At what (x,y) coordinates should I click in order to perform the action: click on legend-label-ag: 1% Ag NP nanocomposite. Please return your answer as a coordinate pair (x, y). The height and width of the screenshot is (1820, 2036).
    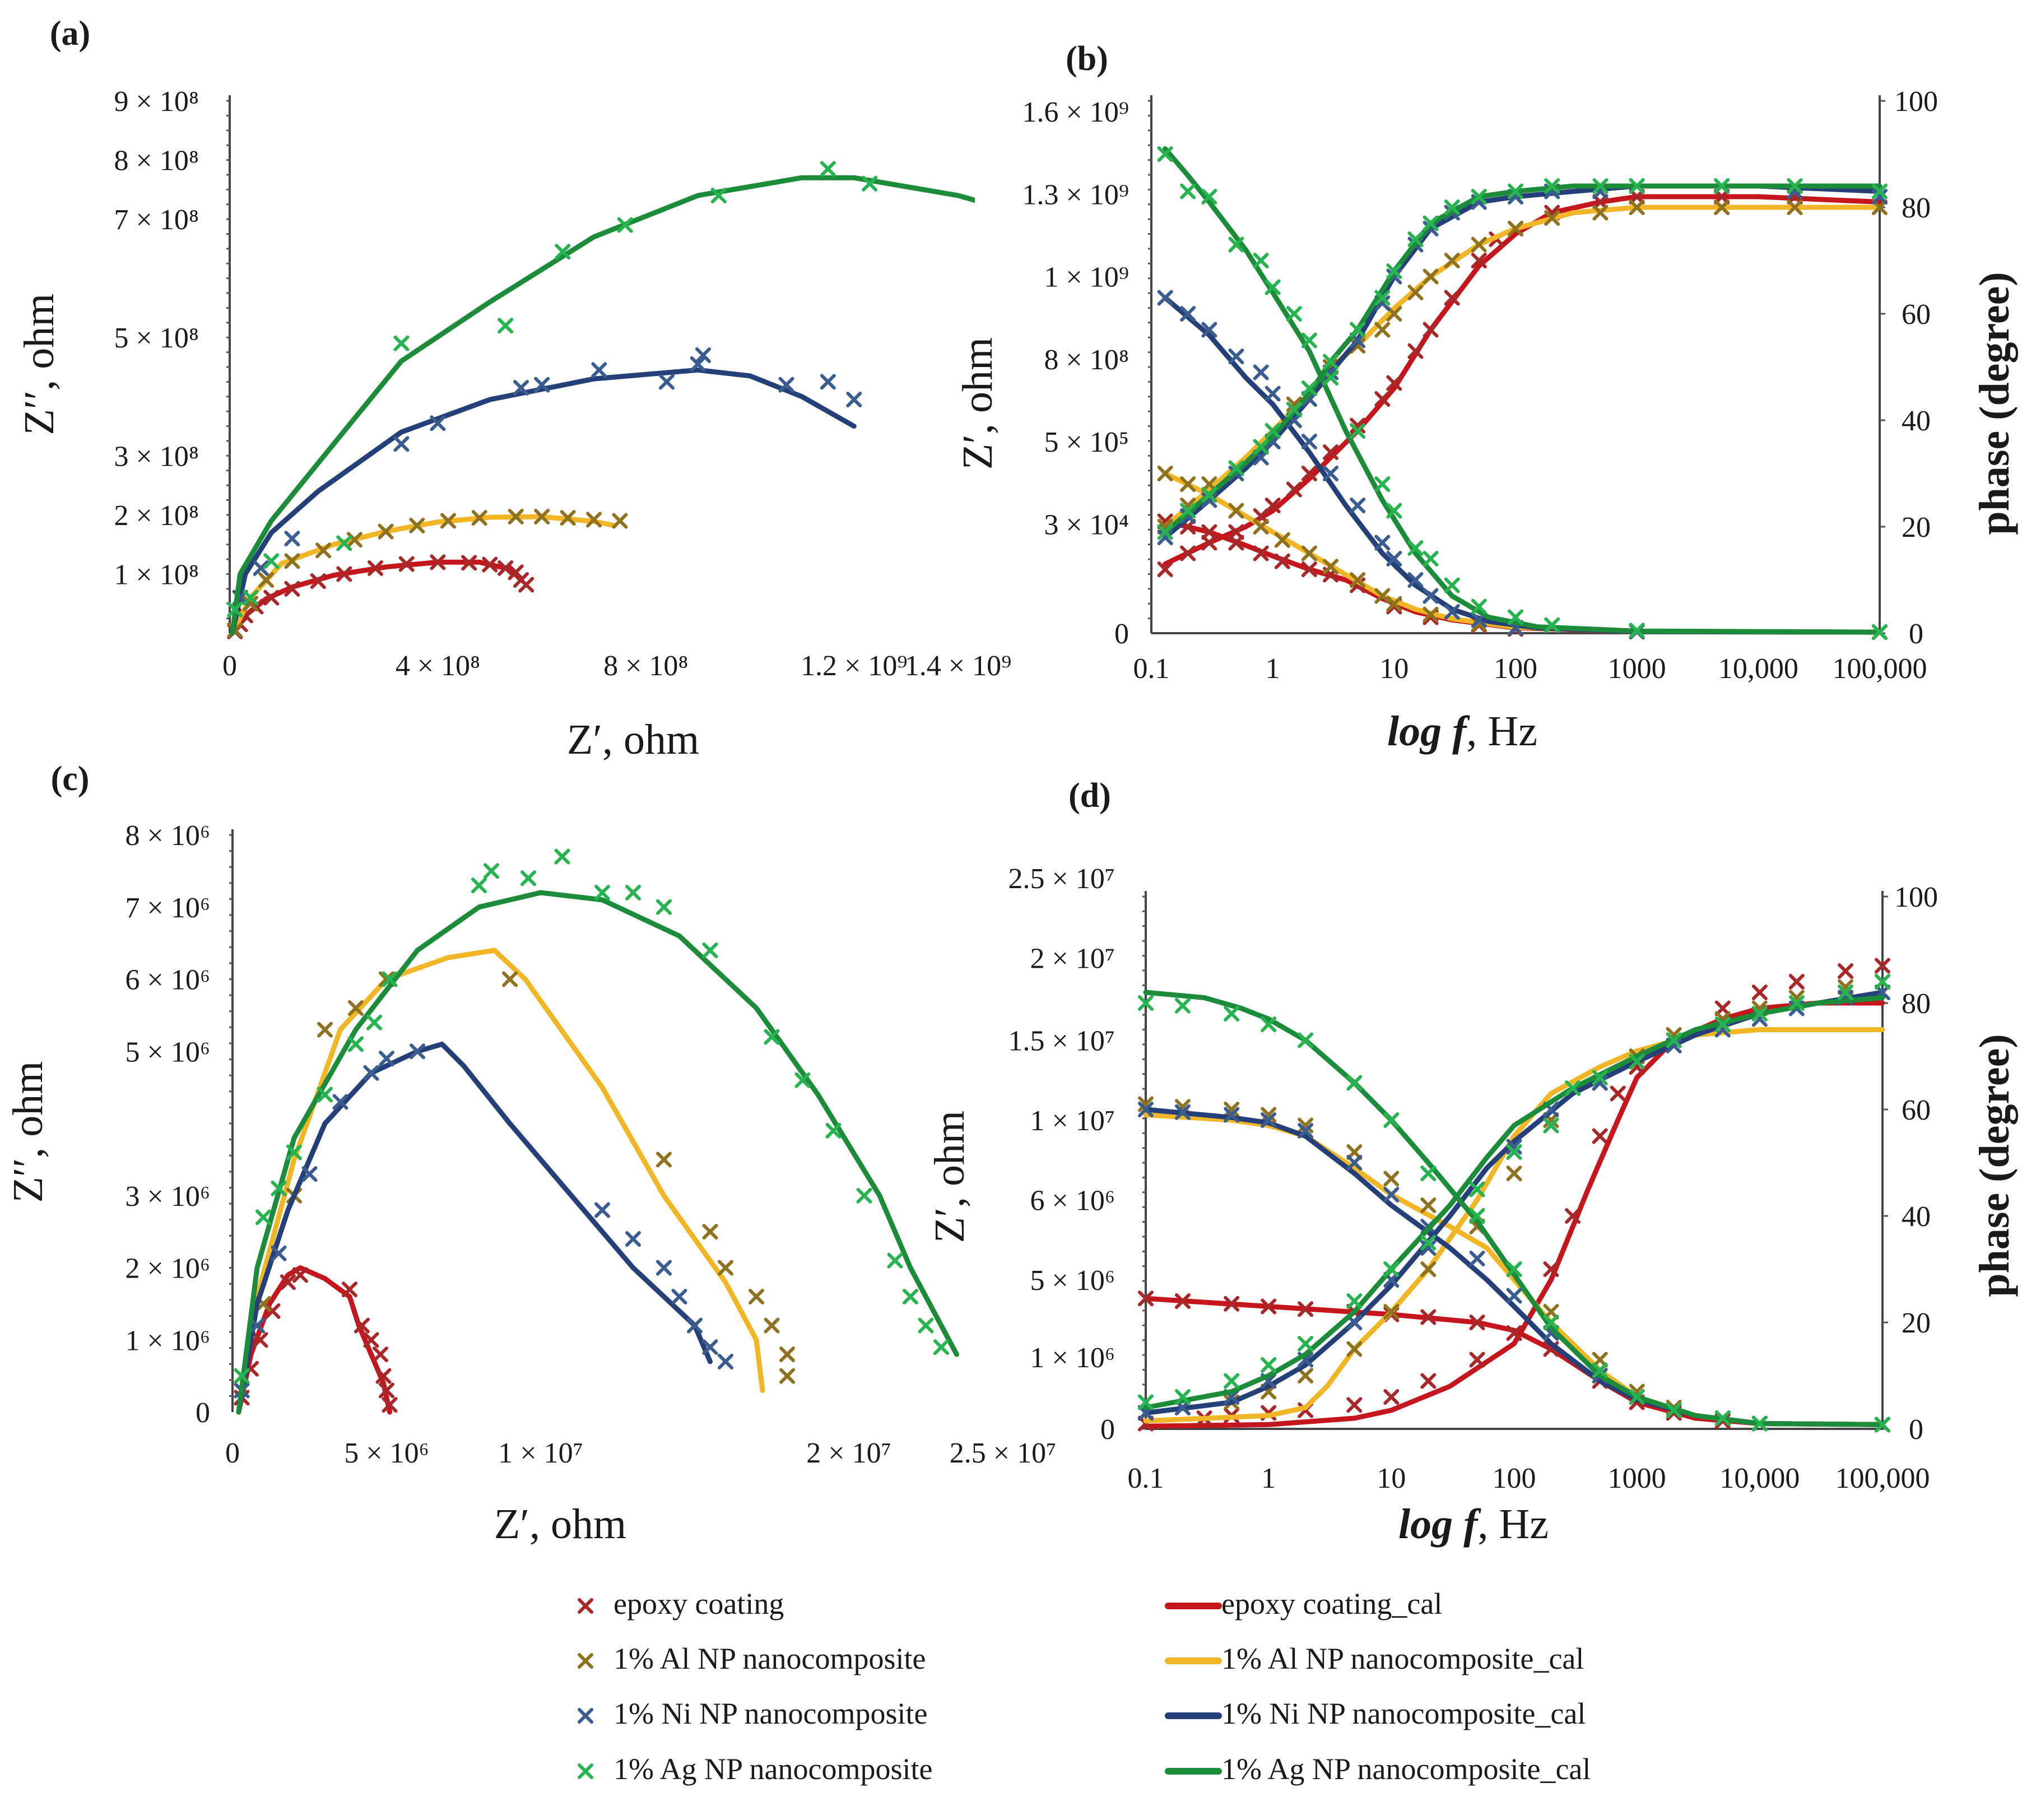
    Looking at the image, I should click on (772, 1769).